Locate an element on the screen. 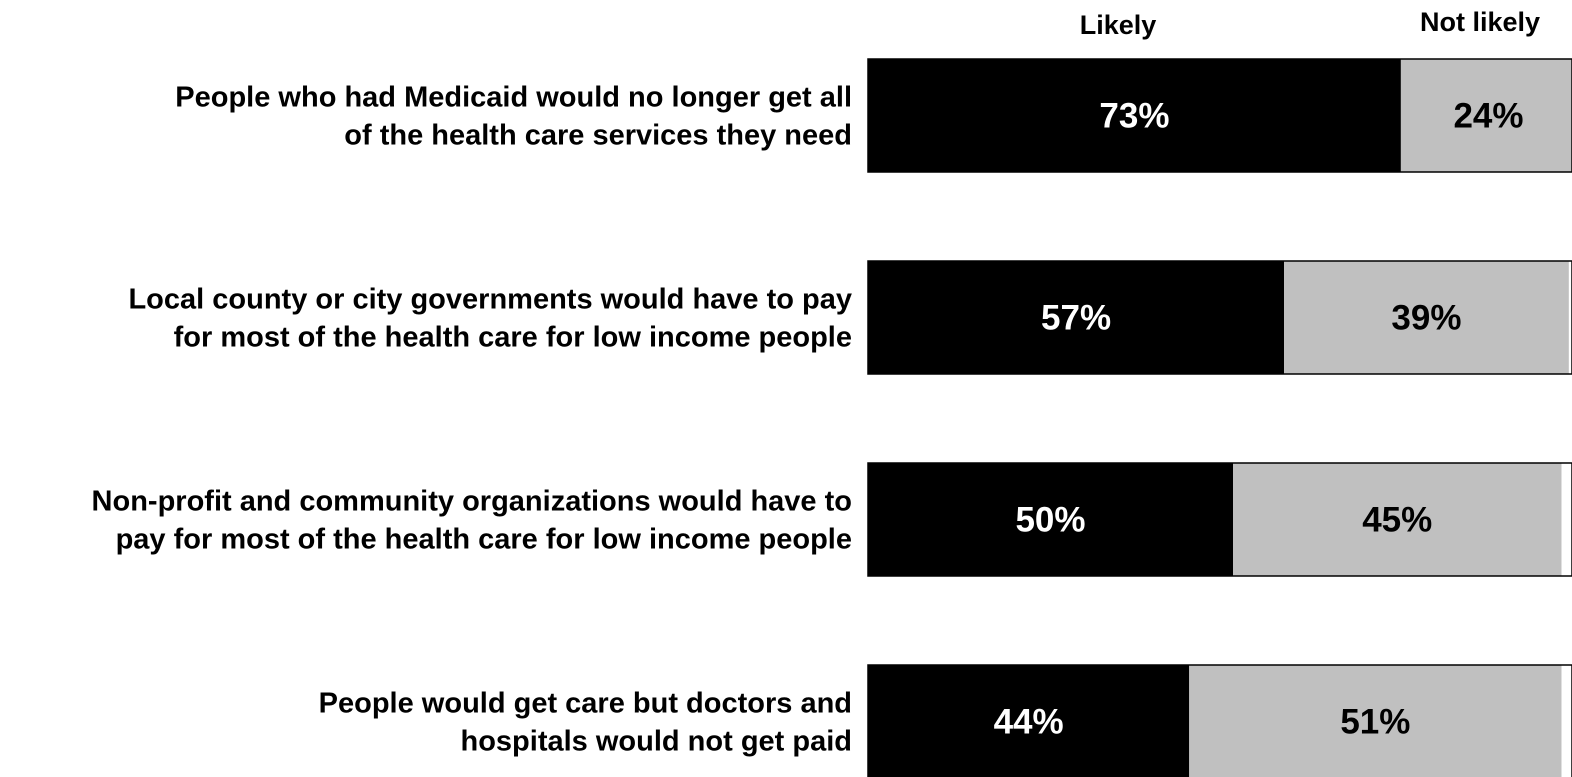 The width and height of the screenshot is (1572, 777). value-label: 24% is located at coordinates (1488, 116).